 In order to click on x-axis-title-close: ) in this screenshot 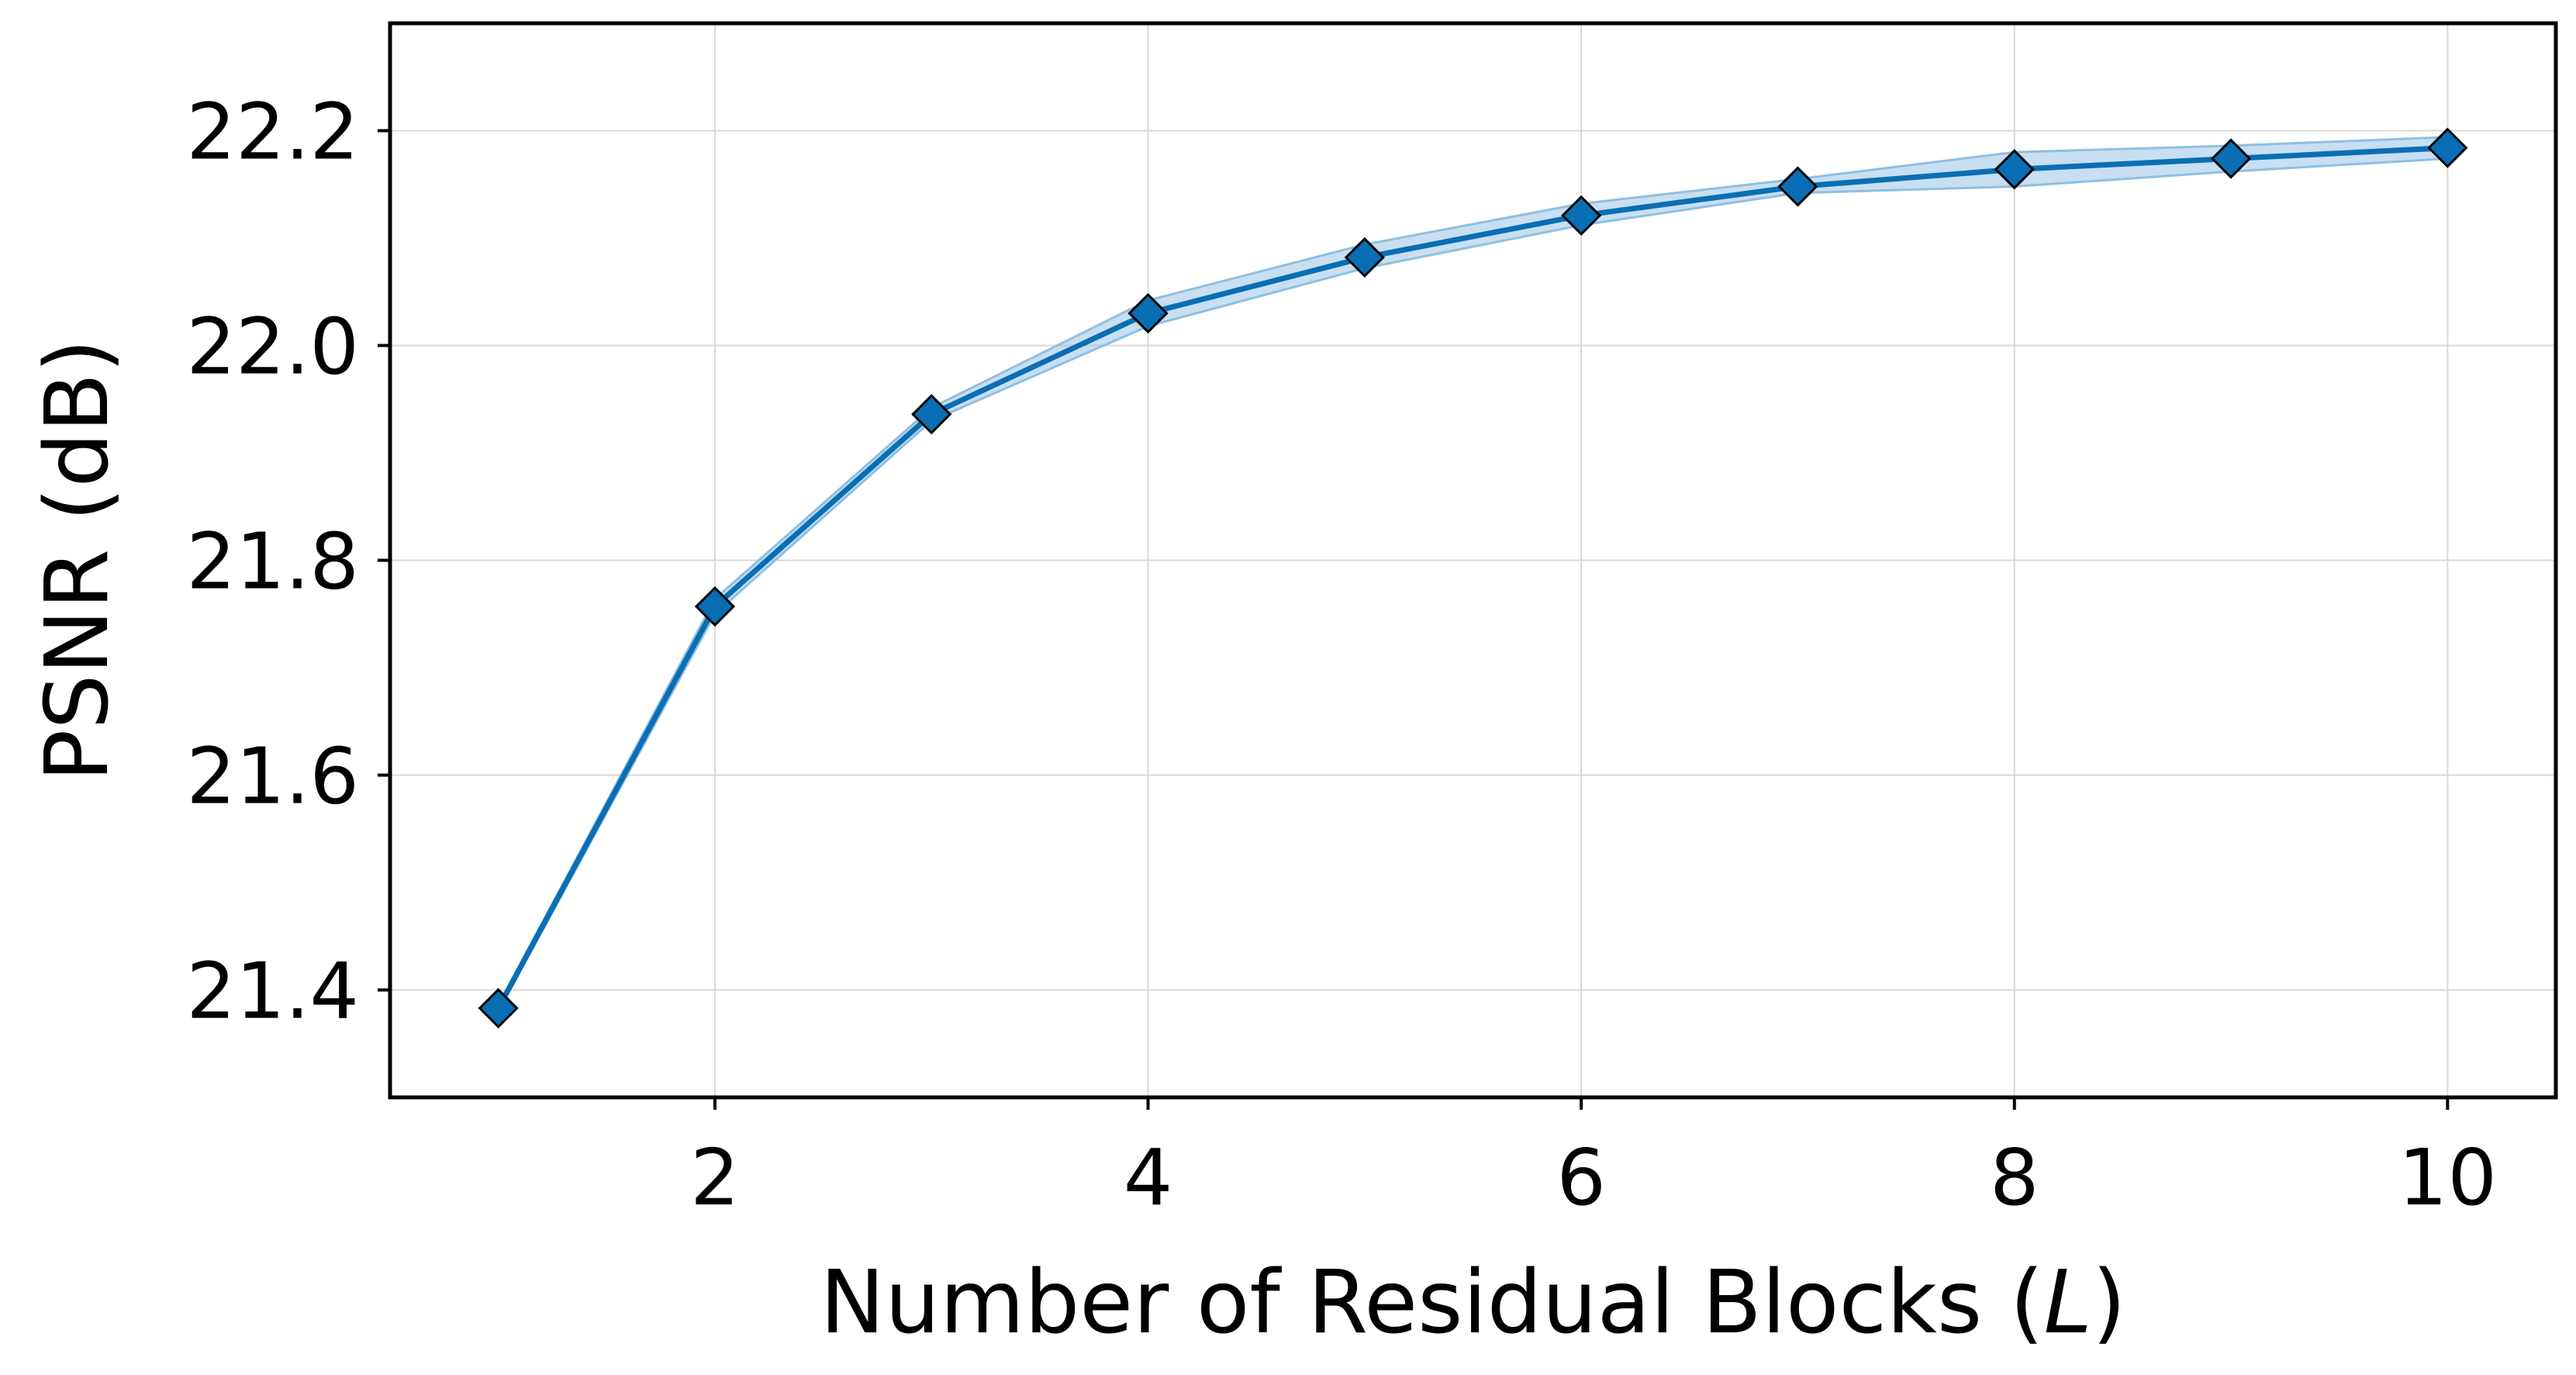, I will do `click(2109, 1302)`.